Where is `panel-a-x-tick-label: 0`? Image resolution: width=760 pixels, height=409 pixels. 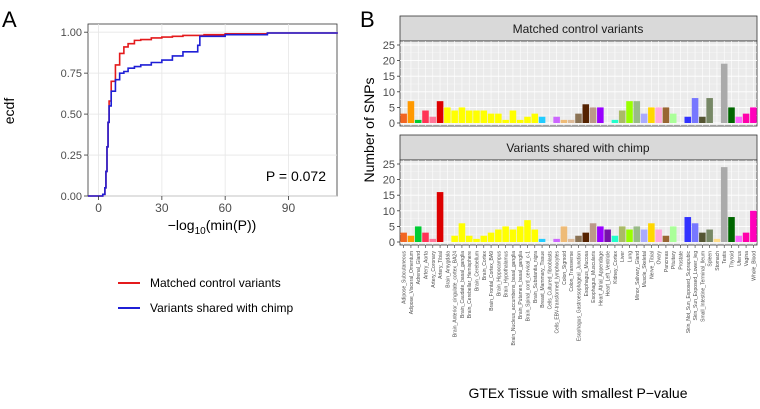
panel-a-x-tick-label: 0 is located at coordinates (98, 208).